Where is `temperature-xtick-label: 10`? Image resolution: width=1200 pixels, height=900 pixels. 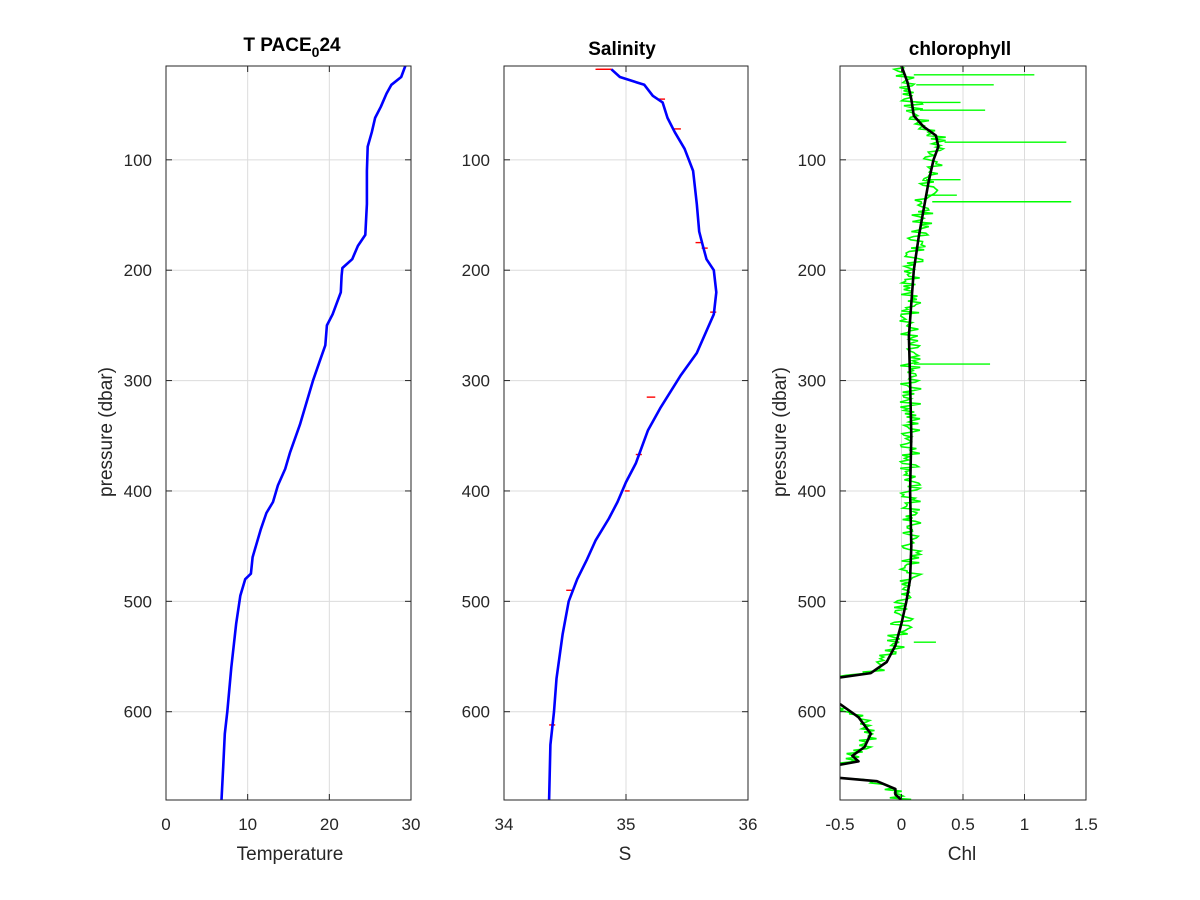 temperature-xtick-label: 10 is located at coordinates (247, 824).